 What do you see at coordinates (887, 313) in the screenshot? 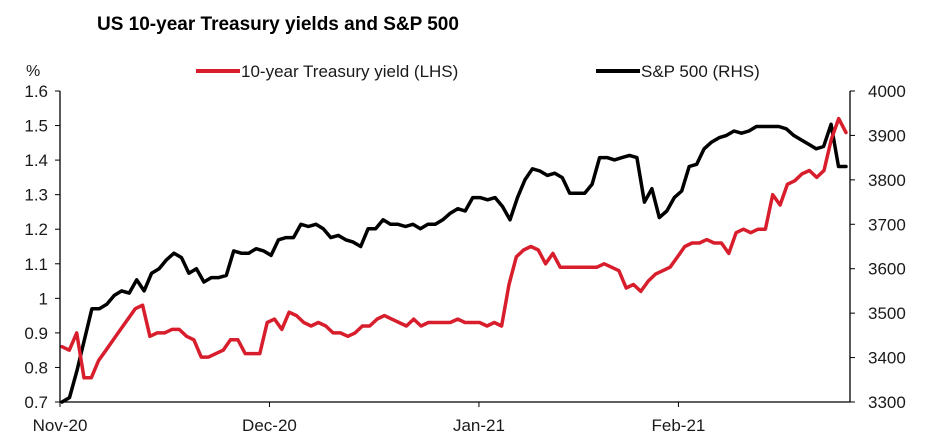
I see `right-tick-label: 3500` at bounding box center [887, 313].